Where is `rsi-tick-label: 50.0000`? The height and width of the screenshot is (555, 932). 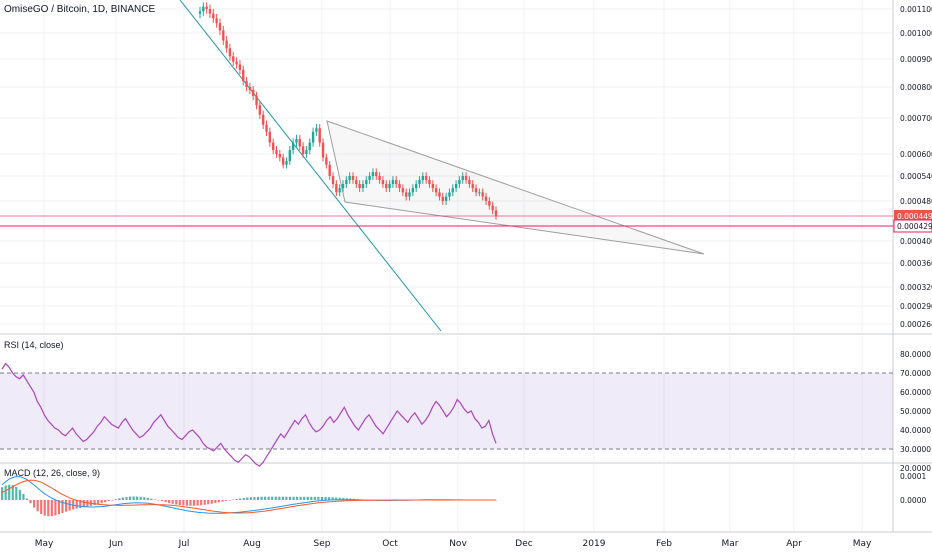 rsi-tick-label: 50.0000 is located at coordinates (915, 411).